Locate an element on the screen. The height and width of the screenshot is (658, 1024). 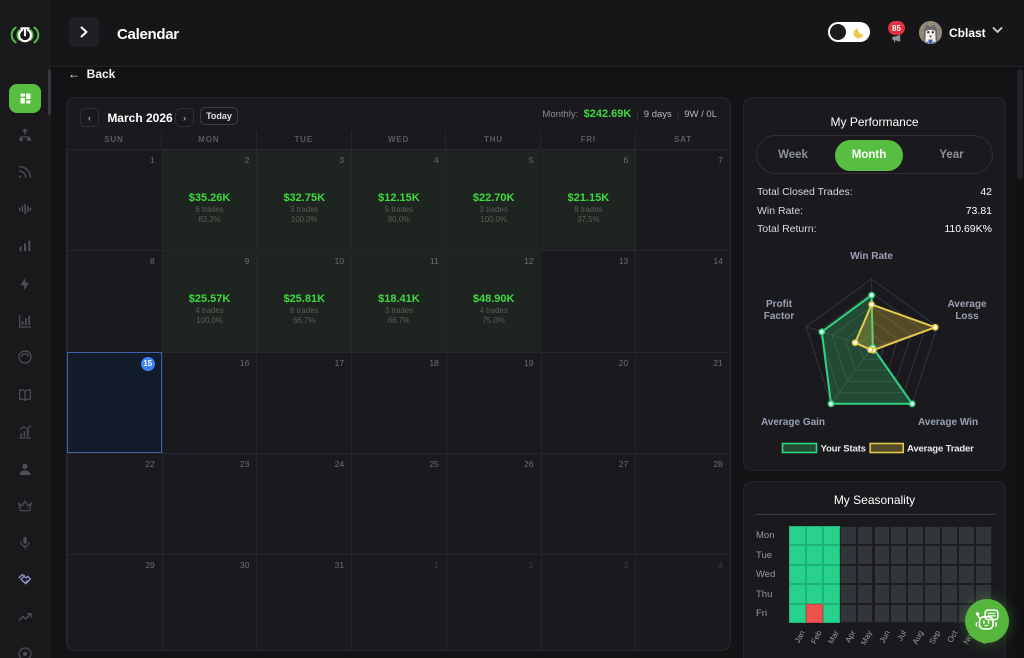
svg-text: Your Stats is located at coordinates (843, 449).